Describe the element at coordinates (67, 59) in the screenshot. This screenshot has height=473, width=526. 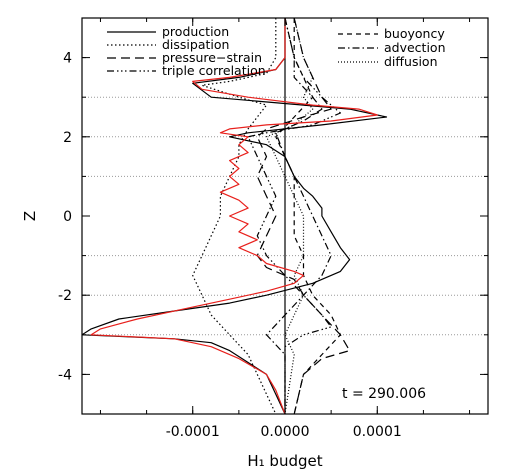
I see `y-tick-label: 4` at that location.